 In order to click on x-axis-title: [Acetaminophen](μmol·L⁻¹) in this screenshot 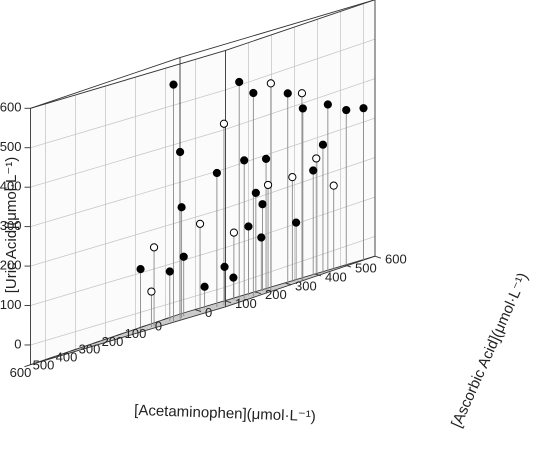, I will do `click(225, 413)`.